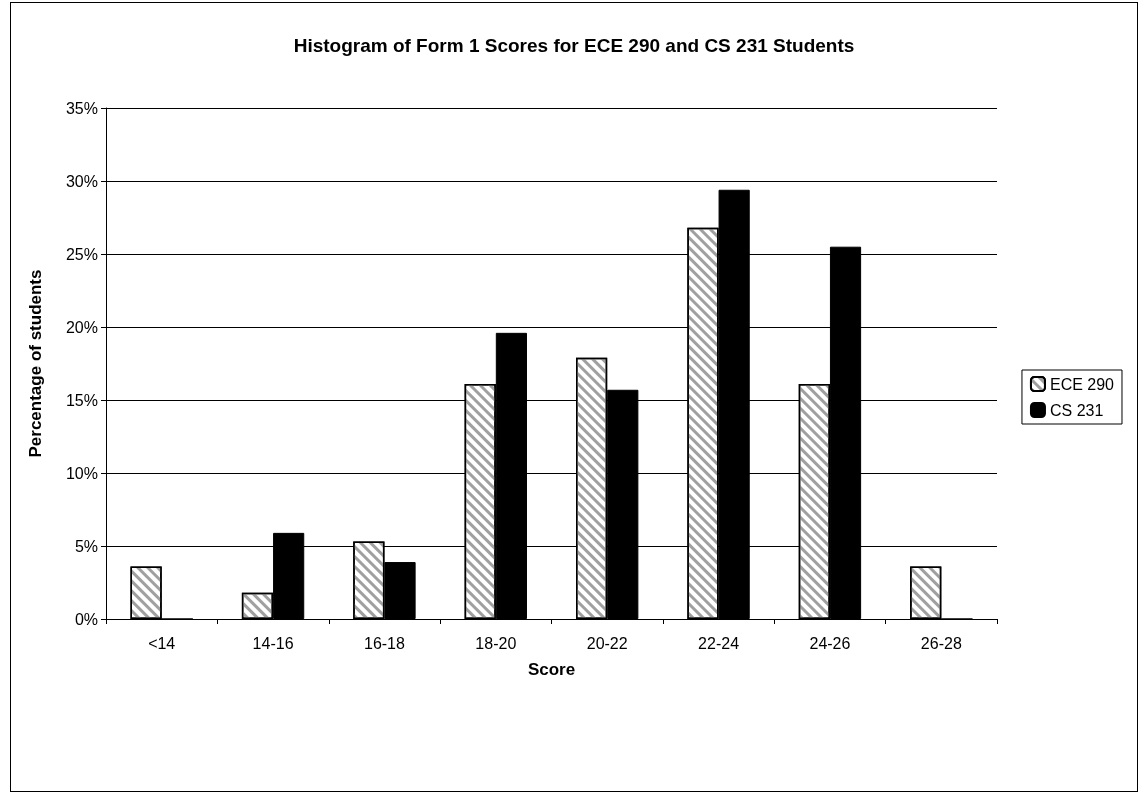 The width and height of the screenshot is (1140, 794). Describe the element at coordinates (496, 643) in the screenshot. I see `x-tick-label: 18-20` at that location.